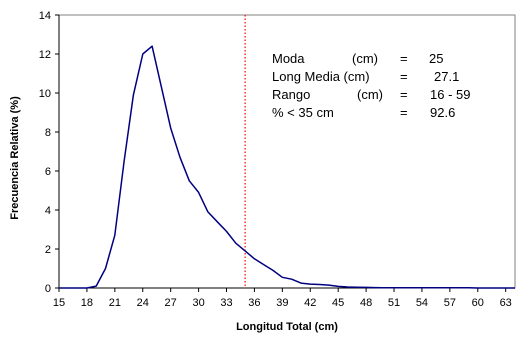  I want to click on x-tick-label: 24, so click(143, 303).